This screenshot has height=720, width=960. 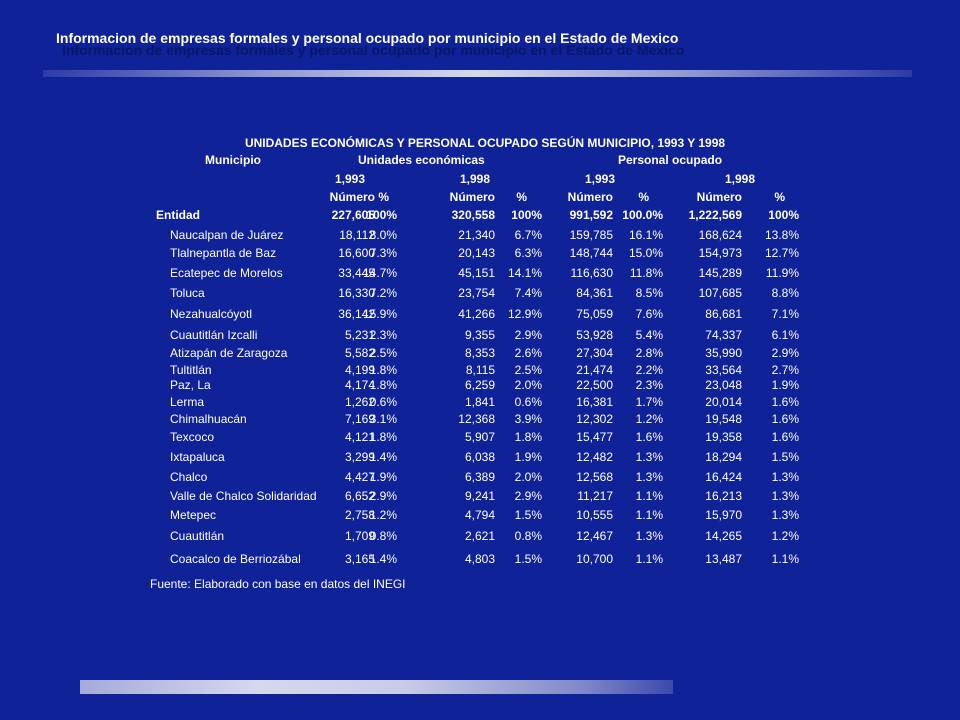 What do you see at coordinates (594, 314) in the screenshot?
I see `table-cell-po93: 75,059` at bounding box center [594, 314].